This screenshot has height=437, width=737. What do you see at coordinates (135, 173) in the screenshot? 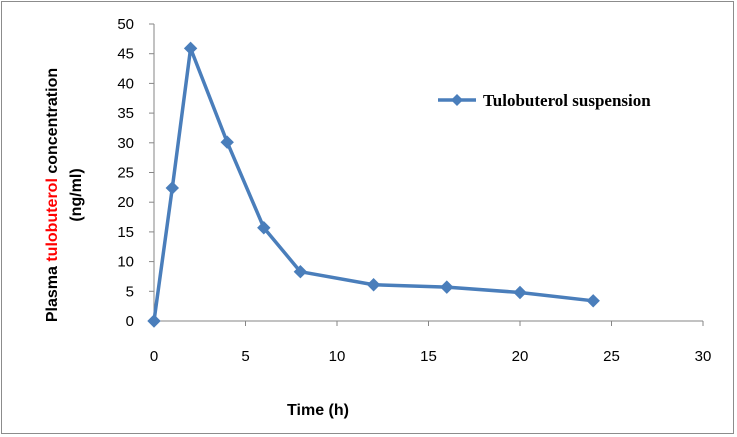
I see `y-axis-ticks: 0 5 10 15 20 25 30 35 40 45 50` at bounding box center [135, 173].